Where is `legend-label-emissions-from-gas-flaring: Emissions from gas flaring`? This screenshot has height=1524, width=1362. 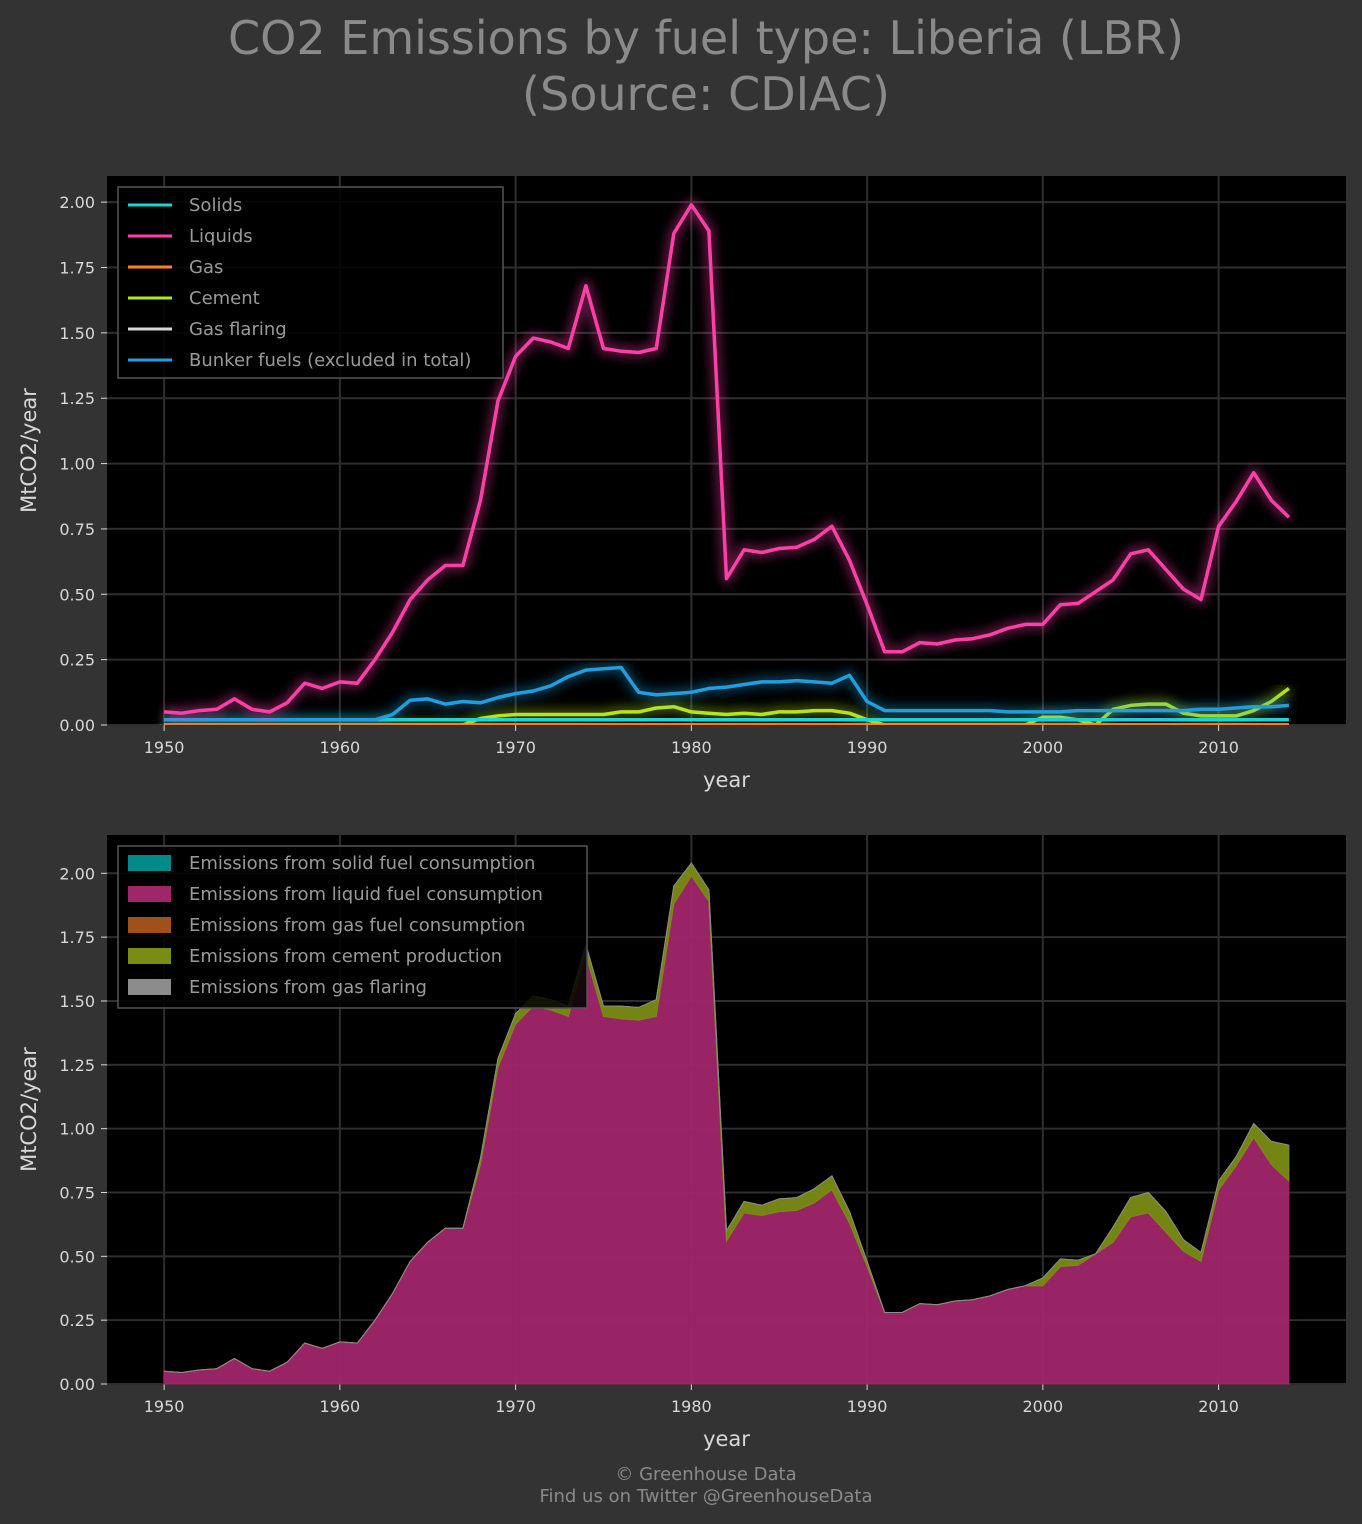
legend-label-emissions-from-gas-flaring: Emissions from gas flaring is located at coordinates (308, 987).